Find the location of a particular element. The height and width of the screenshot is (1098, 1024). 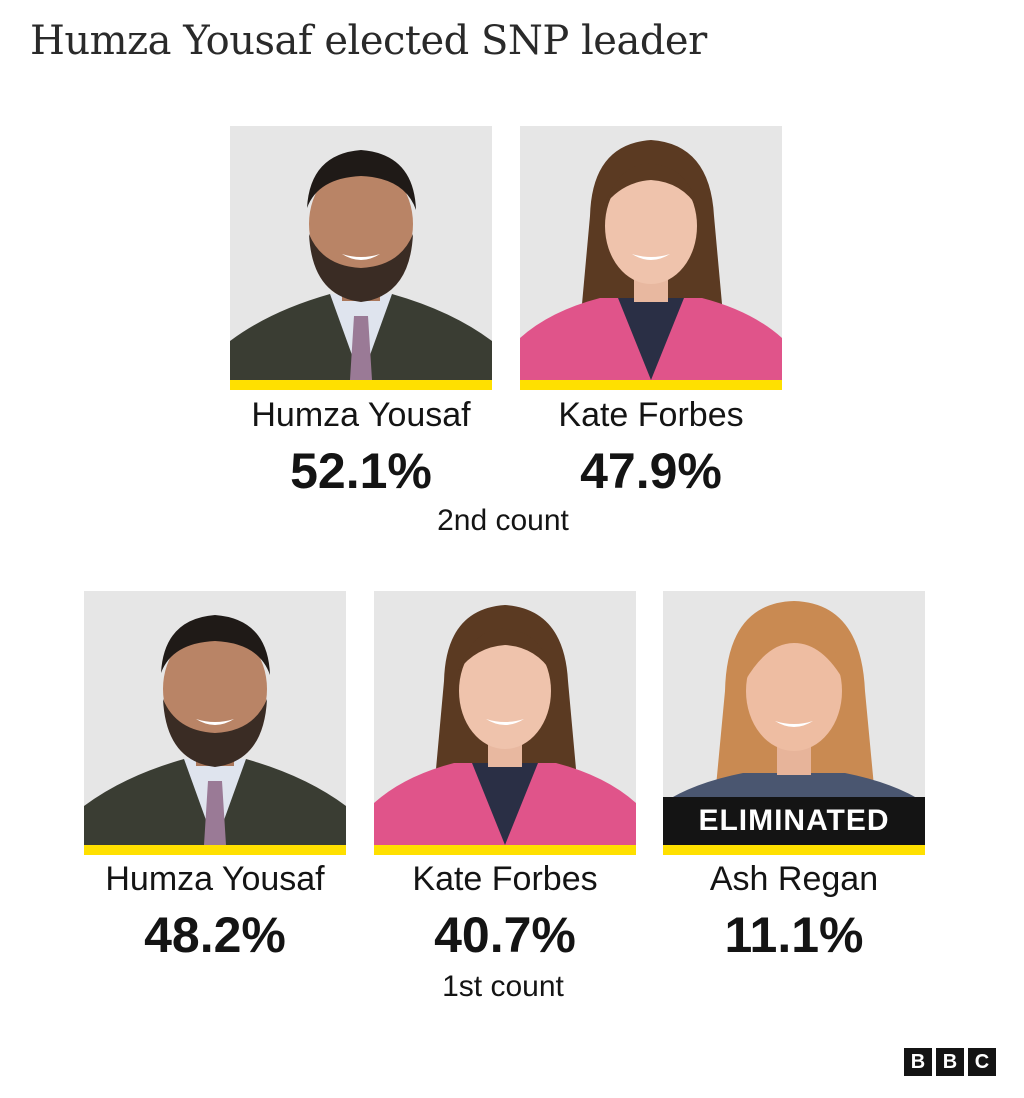

candidate-photo: ELIMINATED is located at coordinates (794, 718).